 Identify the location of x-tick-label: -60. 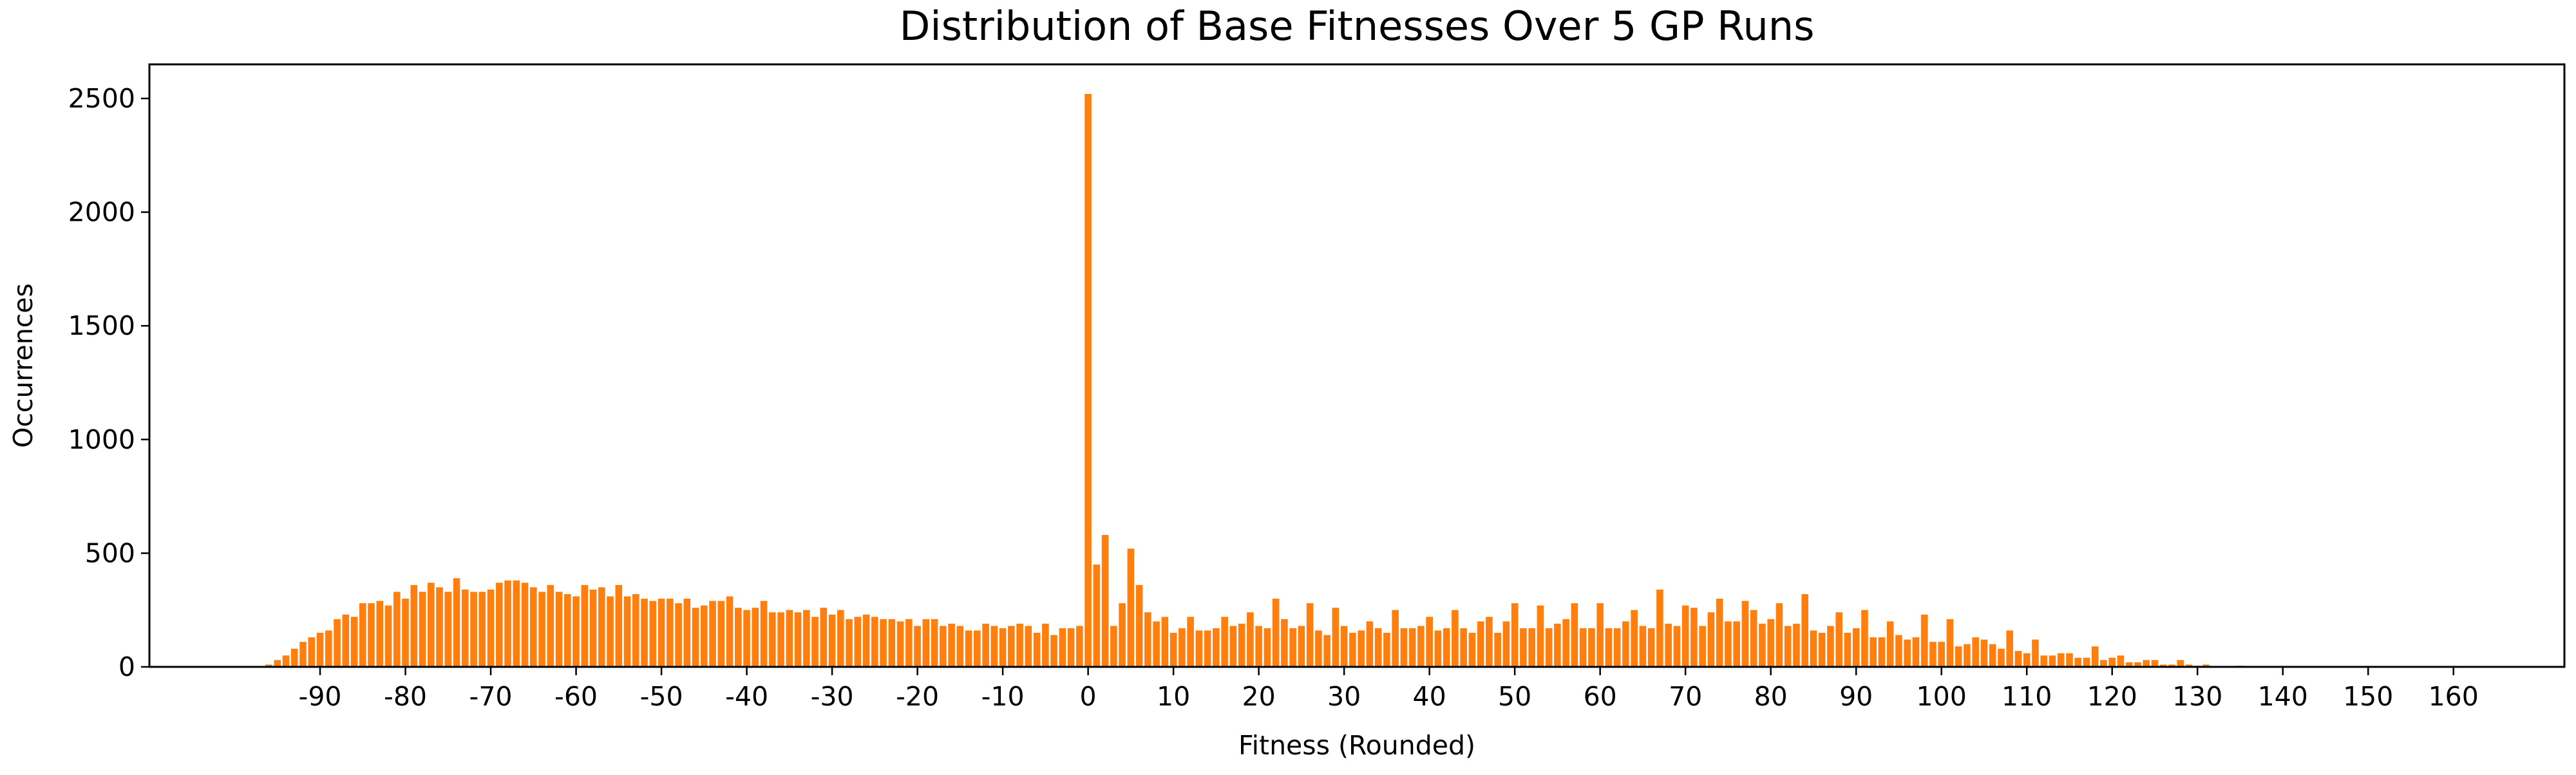
(576, 696).